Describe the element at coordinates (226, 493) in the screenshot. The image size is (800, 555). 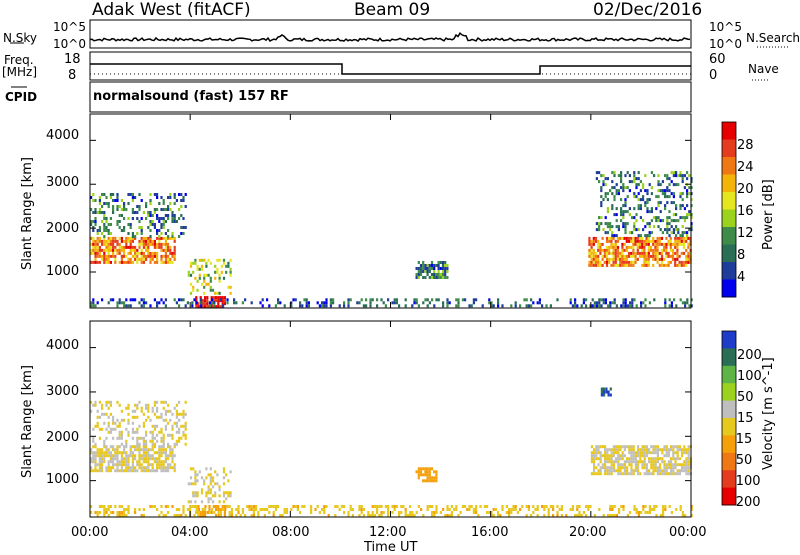
I see `echo-cell-p2-r2` at that location.